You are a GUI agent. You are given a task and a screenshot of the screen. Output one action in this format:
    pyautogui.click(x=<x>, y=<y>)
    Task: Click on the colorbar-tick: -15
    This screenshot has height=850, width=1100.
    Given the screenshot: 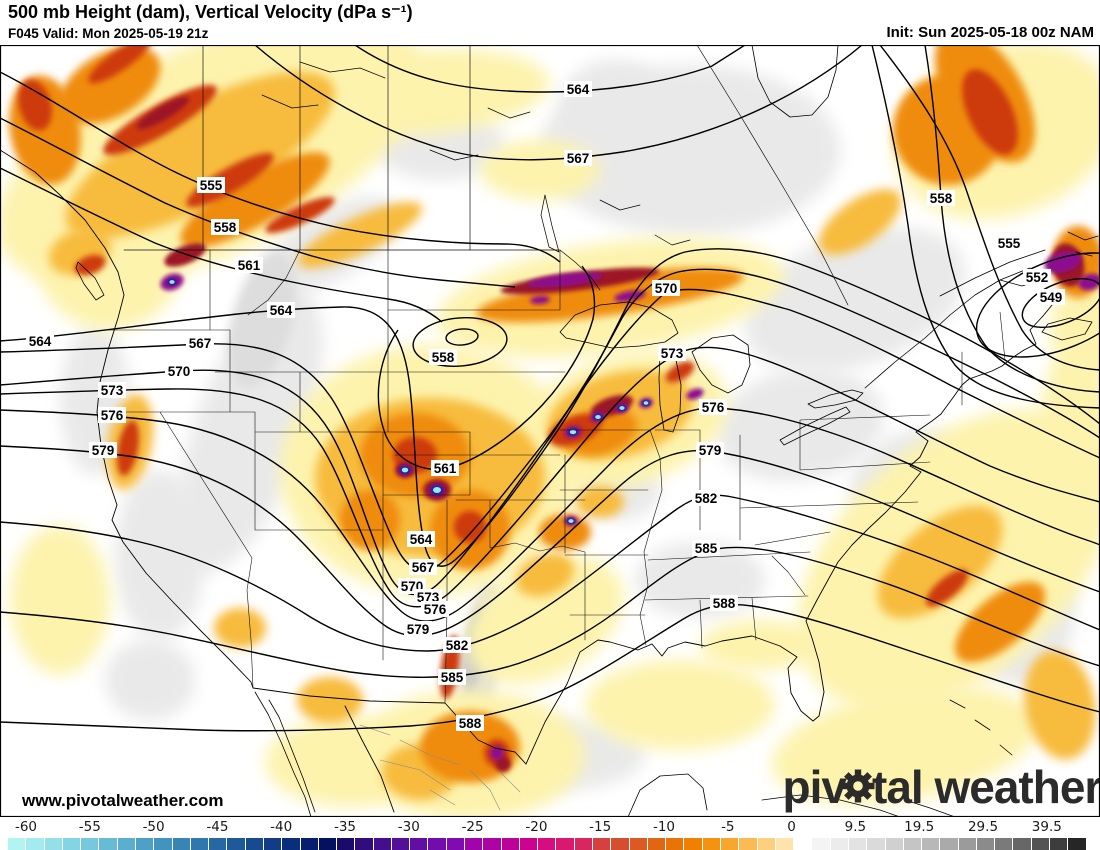 What is the action you would take?
    pyautogui.click(x=600, y=827)
    